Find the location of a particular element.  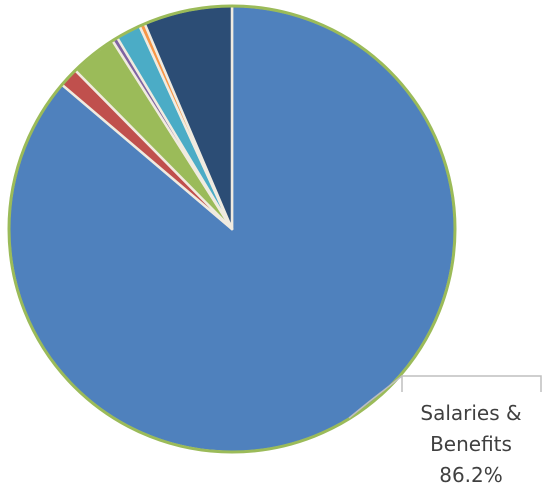

data-label-callout: Salaries & Benefits 86.2% is located at coordinates (445, 431).